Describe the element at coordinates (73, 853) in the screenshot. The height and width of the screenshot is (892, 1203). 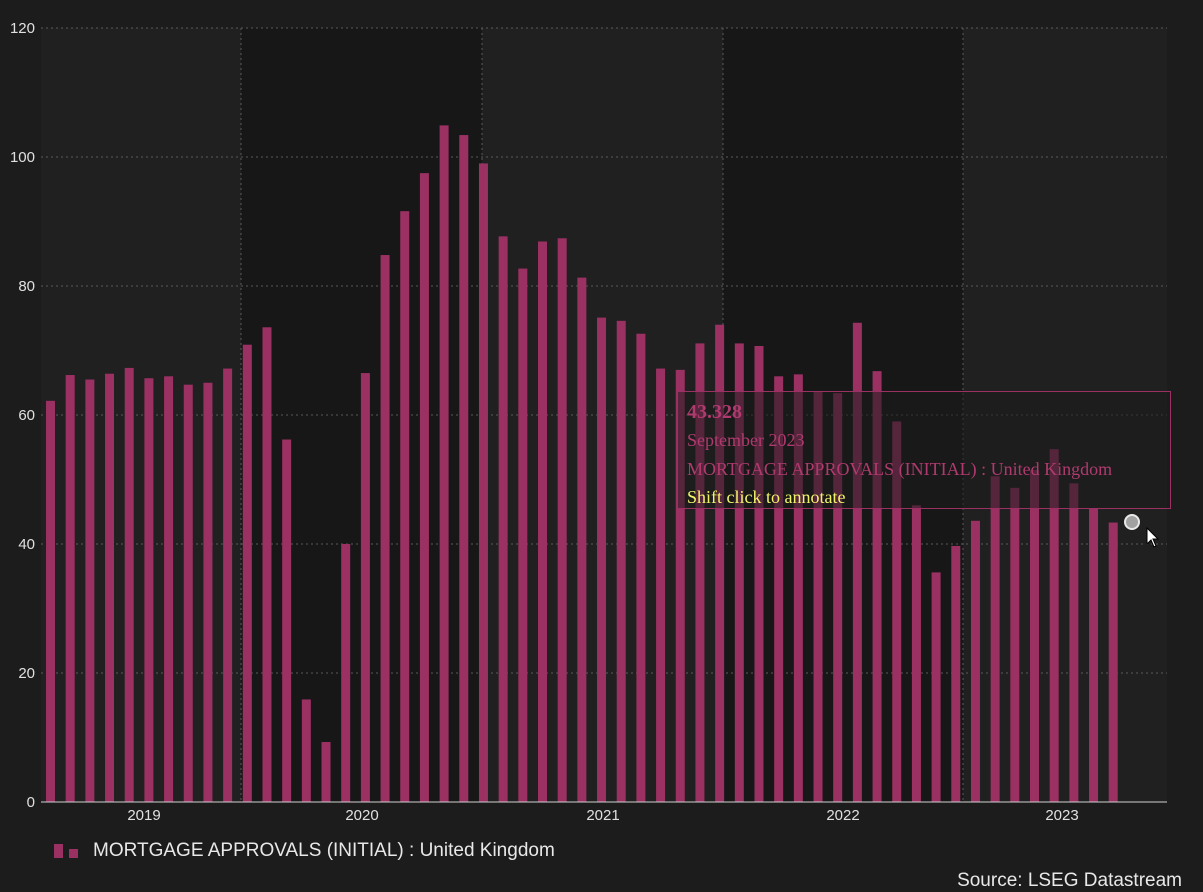
I see `legend-small-swatch-icon` at that location.